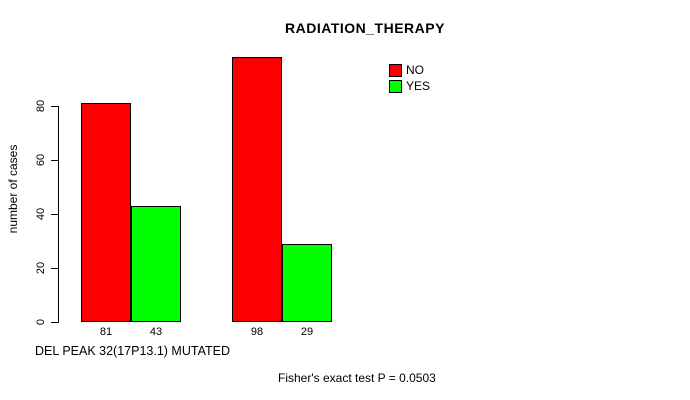  What do you see at coordinates (307, 332) in the screenshot?
I see `bar-value-label: 29` at bounding box center [307, 332].